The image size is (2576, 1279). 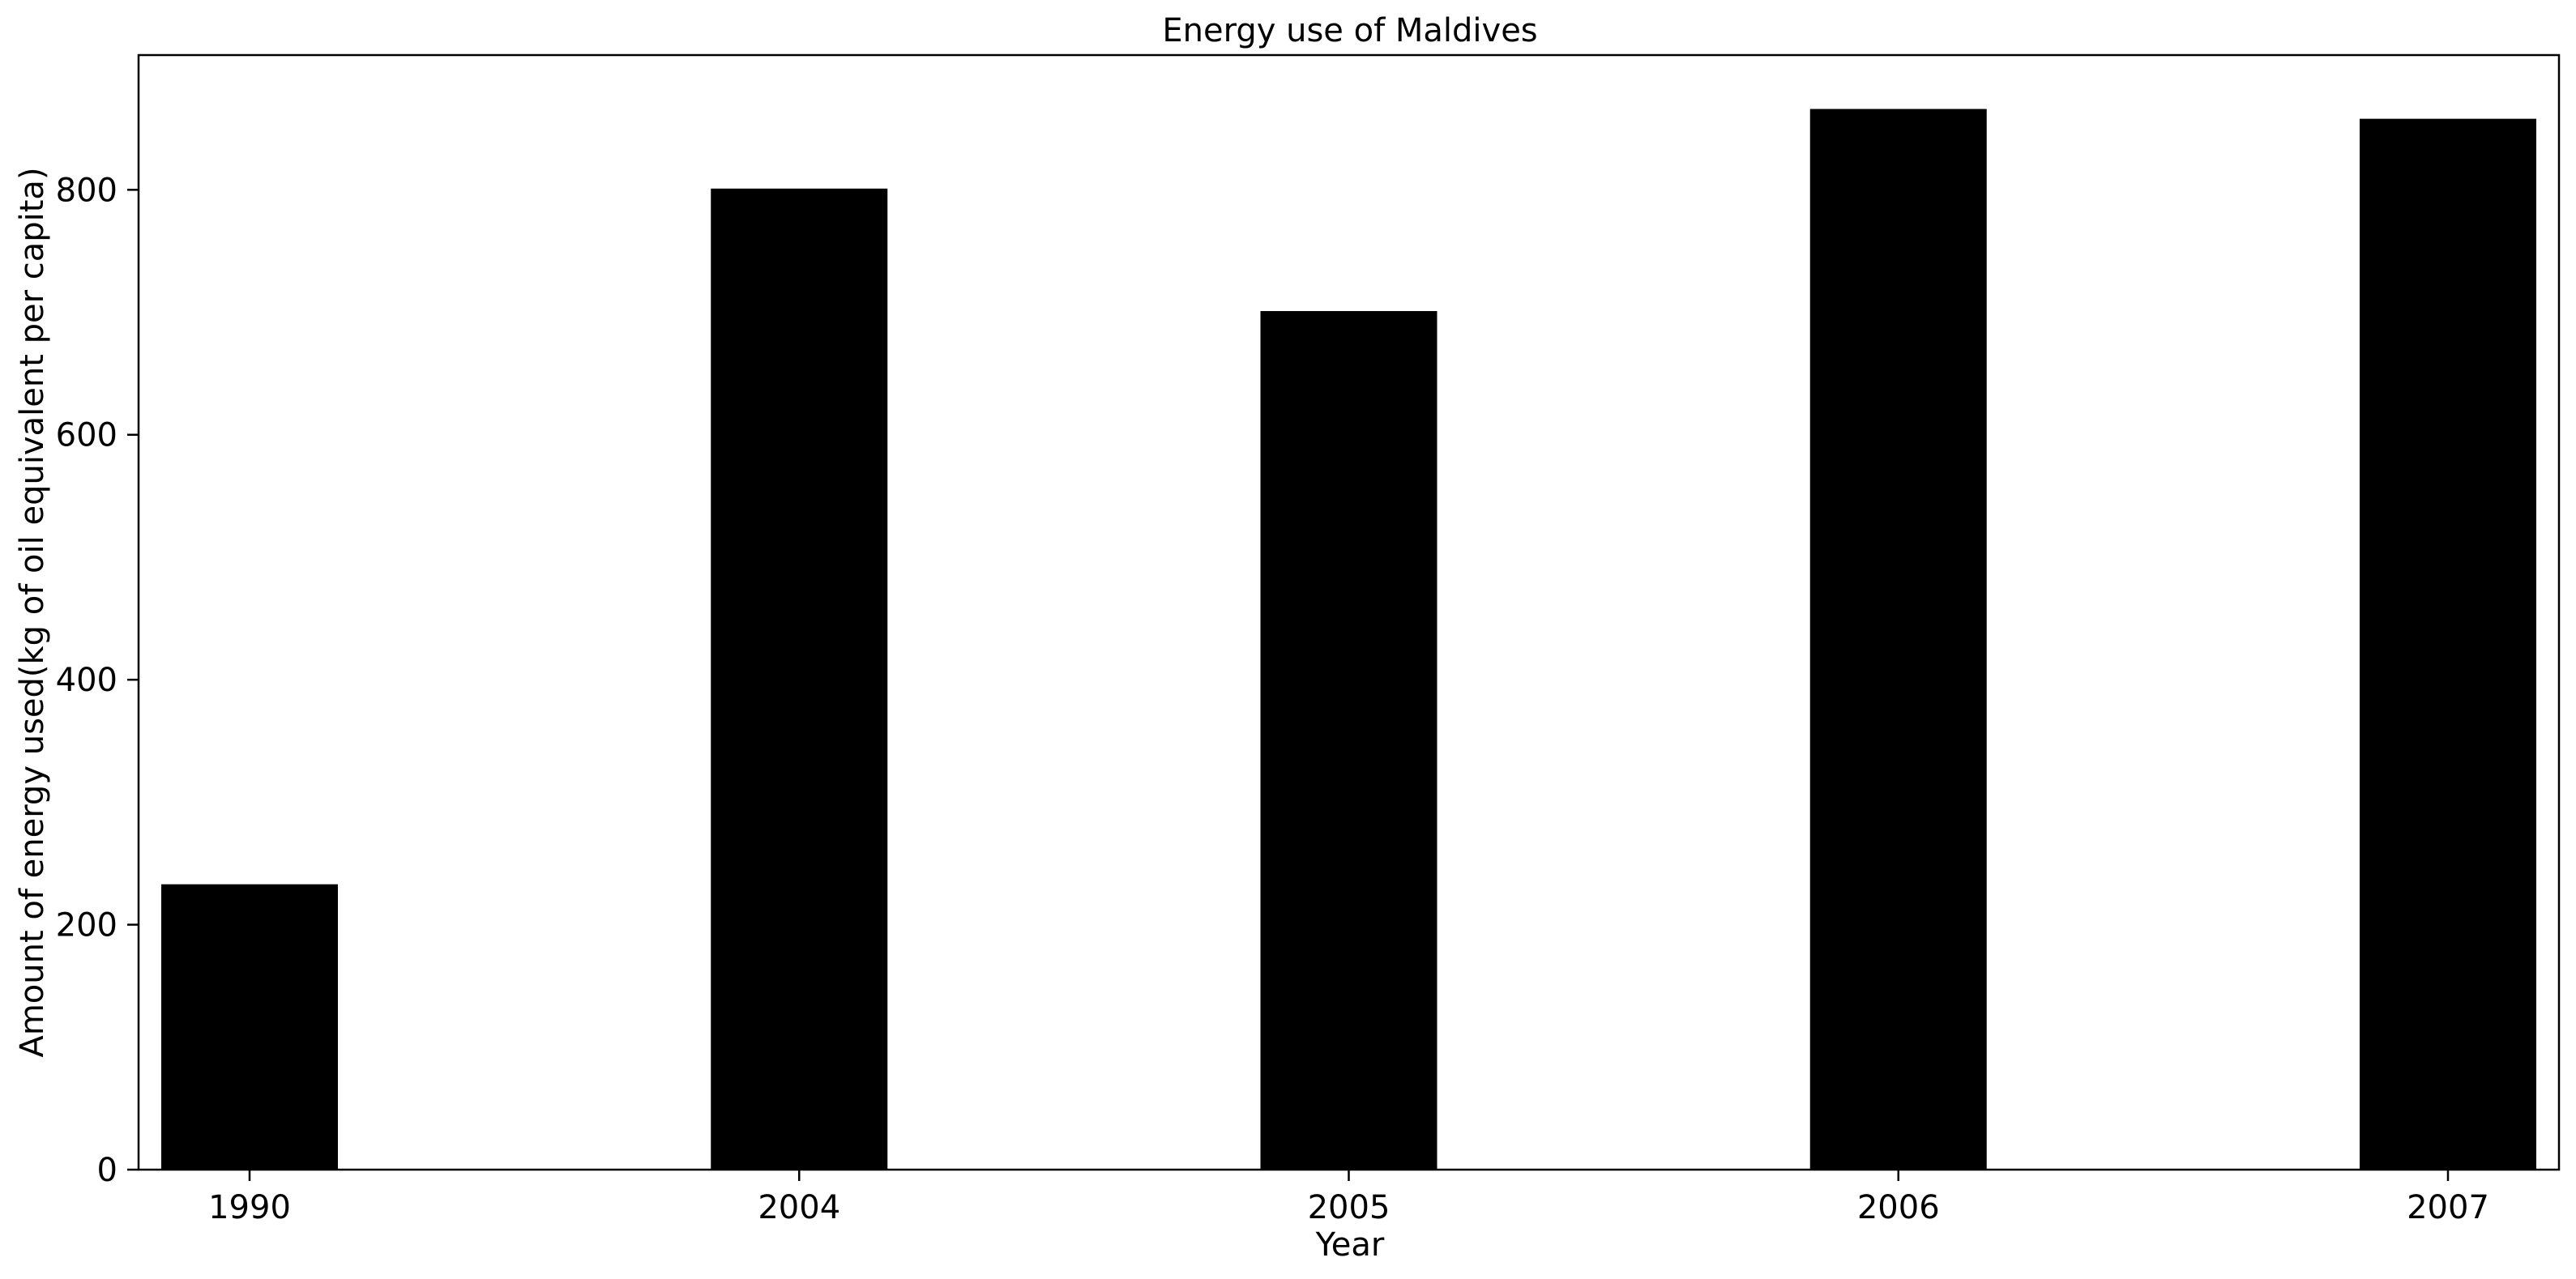 What do you see at coordinates (1898, 639) in the screenshot?
I see `bar-2006` at bounding box center [1898, 639].